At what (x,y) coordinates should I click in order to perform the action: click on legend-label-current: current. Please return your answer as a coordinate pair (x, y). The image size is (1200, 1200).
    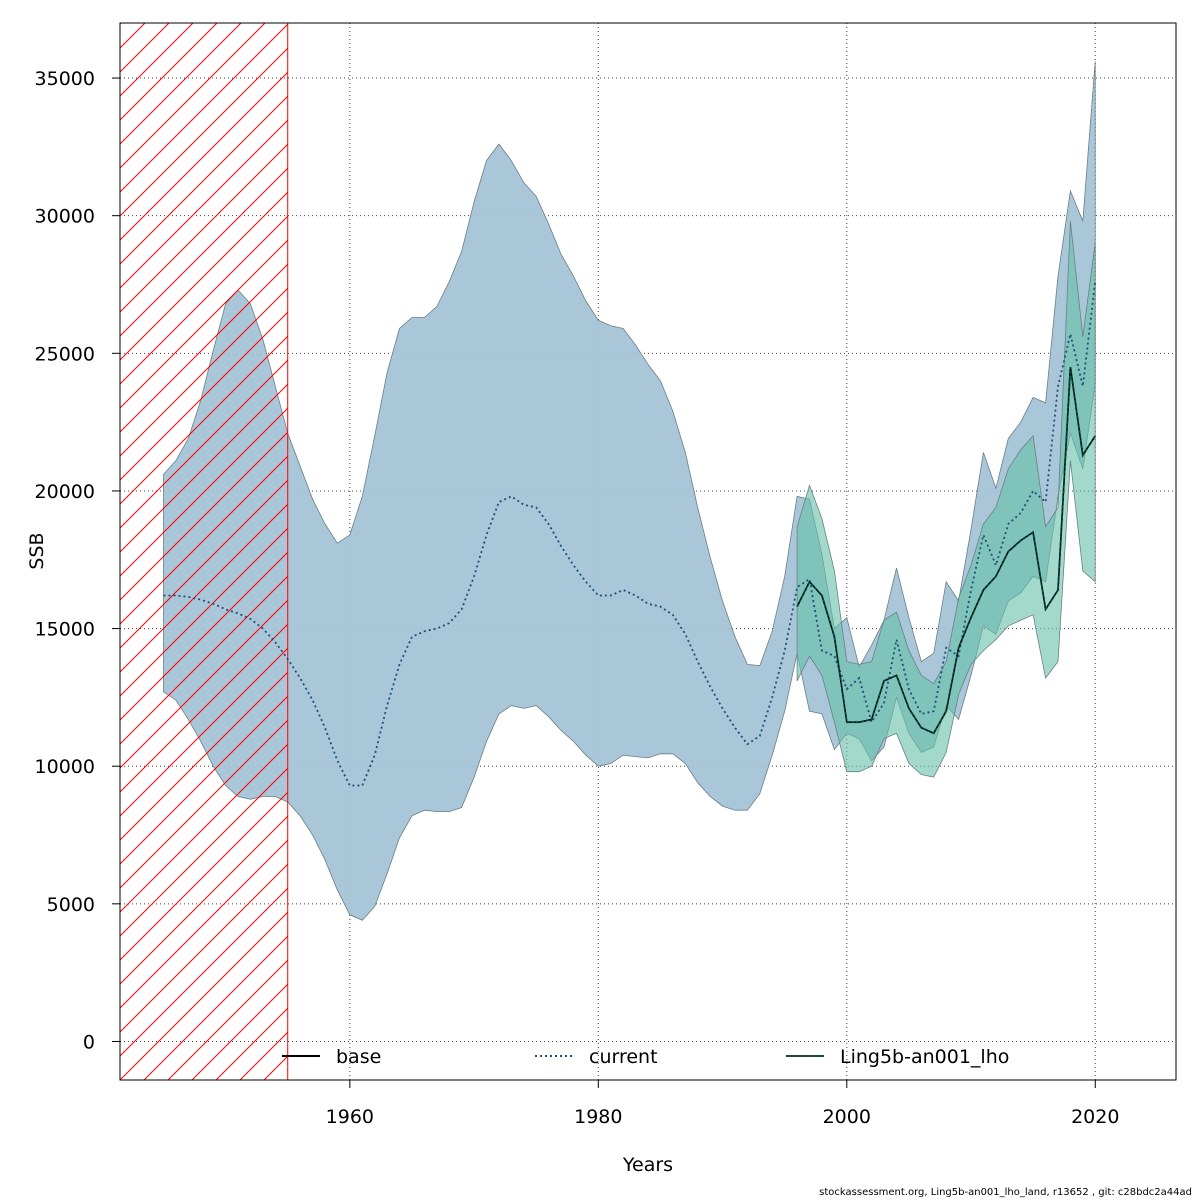
    Looking at the image, I should click on (623, 1057).